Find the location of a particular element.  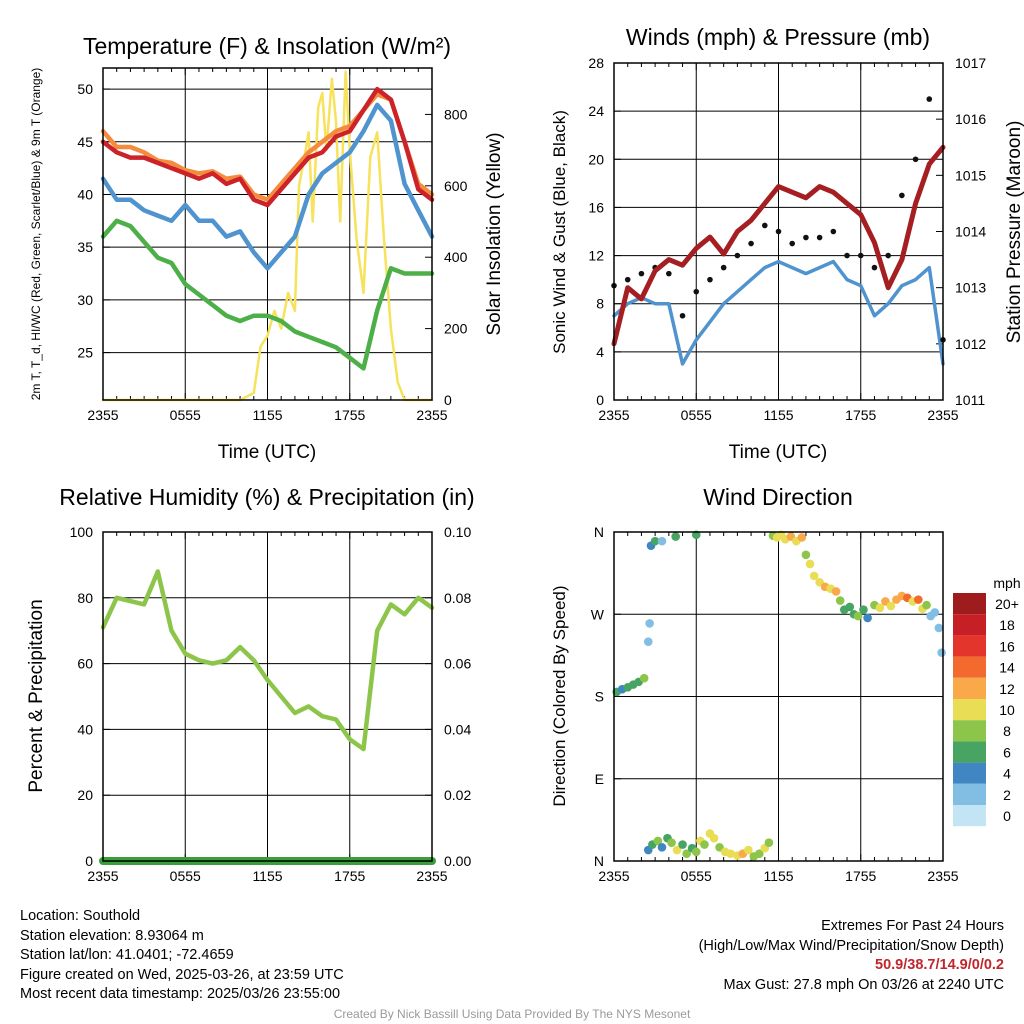

winds-xtick-label: 2355 is located at coordinates (613, 415).